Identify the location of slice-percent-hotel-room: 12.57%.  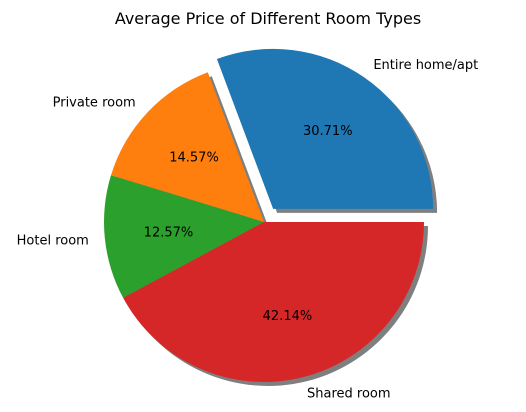
(169, 232).